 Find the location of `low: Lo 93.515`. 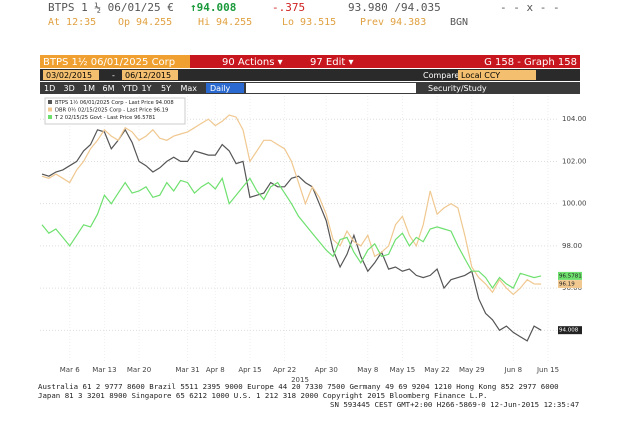

low: Lo 93.515 is located at coordinates (309, 22).